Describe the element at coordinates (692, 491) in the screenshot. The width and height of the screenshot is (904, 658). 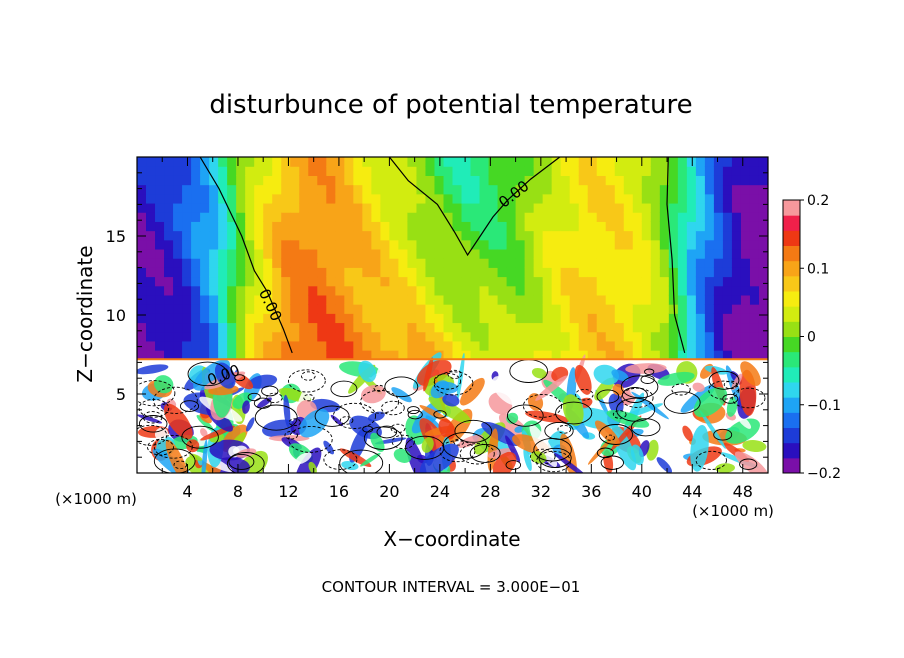
I see `x-tick-label: 44` at that location.